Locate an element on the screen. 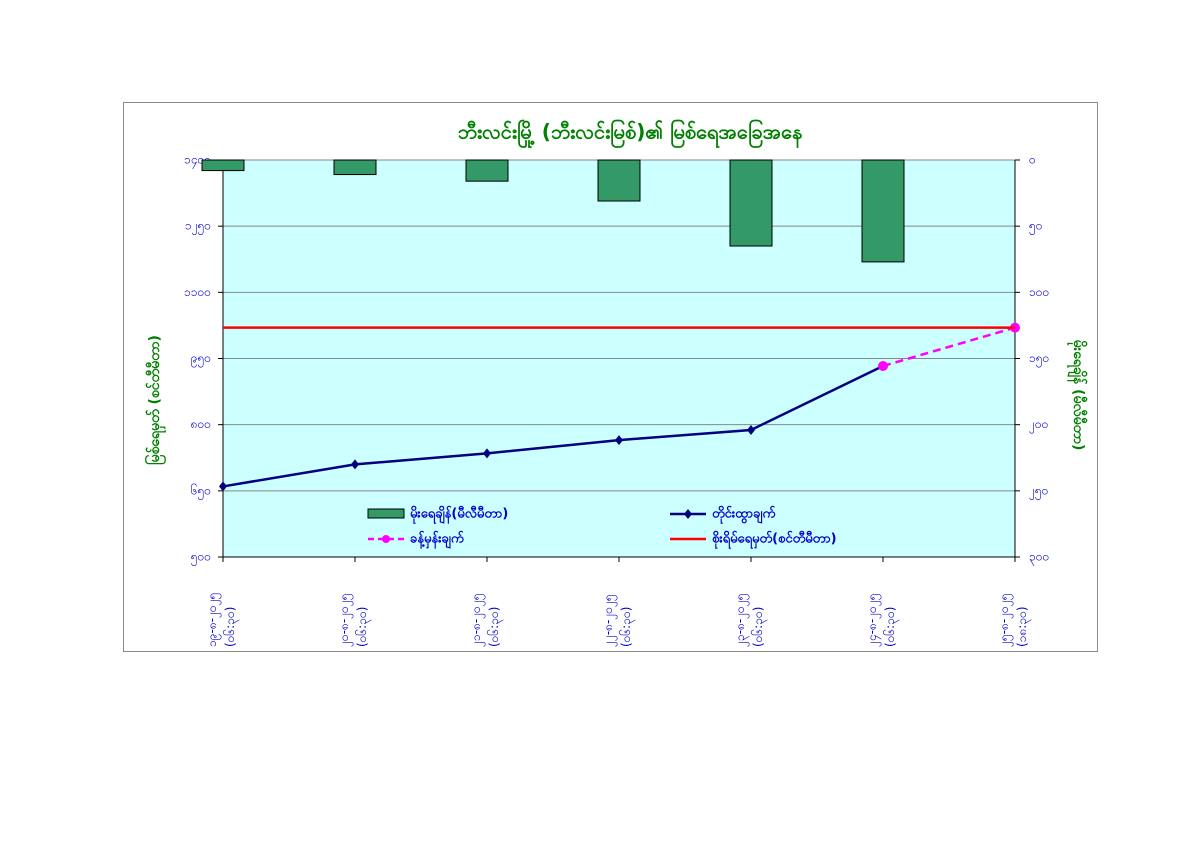  x-tick-label-box: ၂၀-၈-၂၀၂၅ (၀၆:၃၀) is located at coordinates (353, 620).